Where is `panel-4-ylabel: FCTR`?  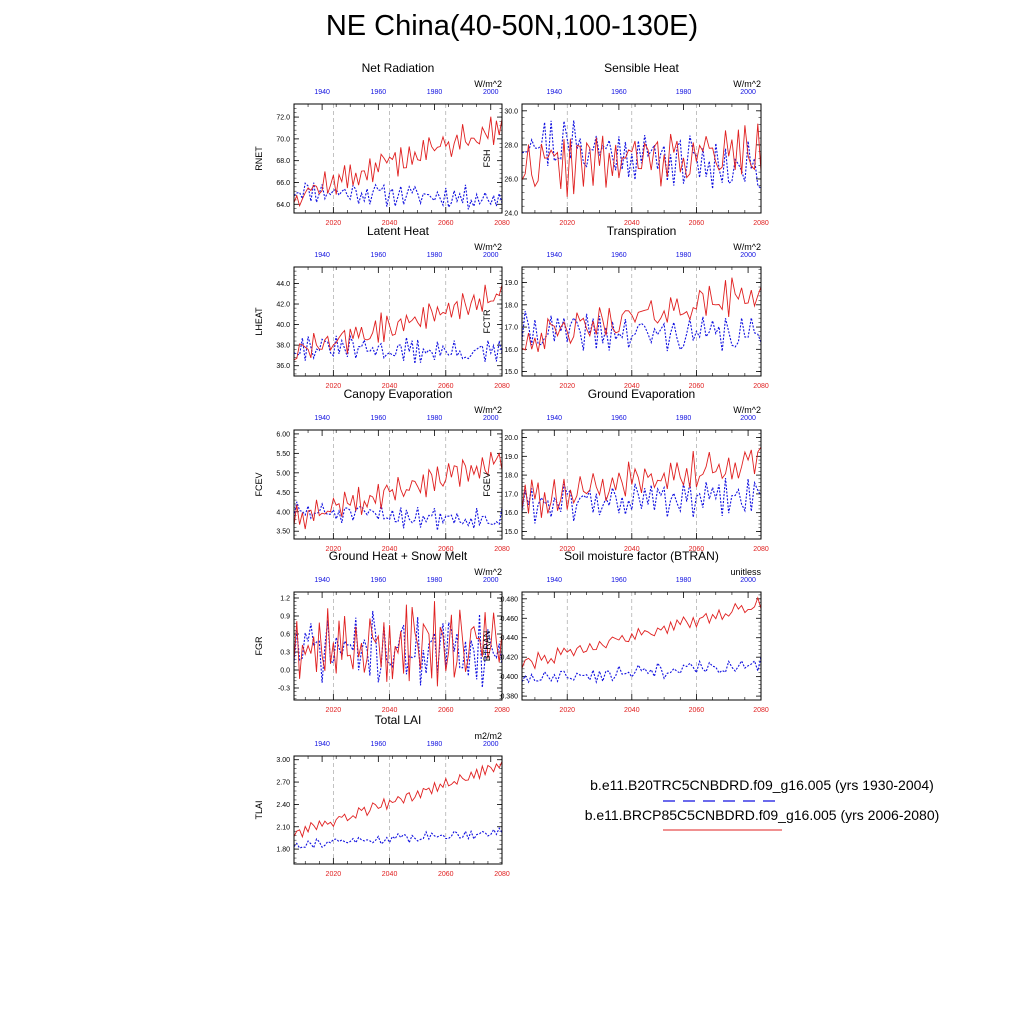 panel-4-ylabel: FCTR is located at coordinates (487, 321).